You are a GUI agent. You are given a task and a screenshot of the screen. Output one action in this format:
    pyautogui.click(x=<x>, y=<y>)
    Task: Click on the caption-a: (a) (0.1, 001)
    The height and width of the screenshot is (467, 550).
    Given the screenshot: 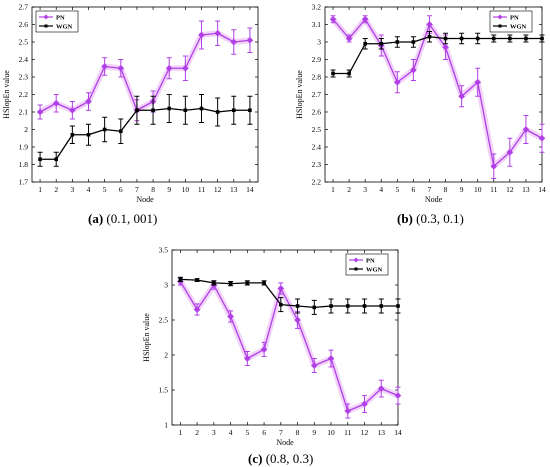 What is the action you would take?
    pyautogui.click(x=122, y=219)
    